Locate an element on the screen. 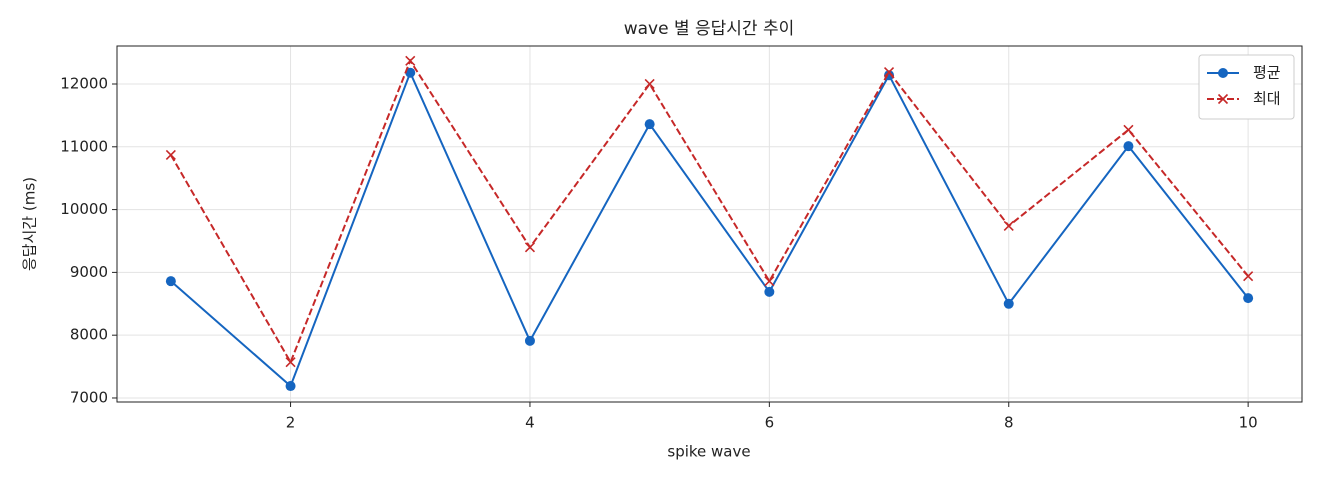  y-tick-label: 9000 is located at coordinates (89, 272).